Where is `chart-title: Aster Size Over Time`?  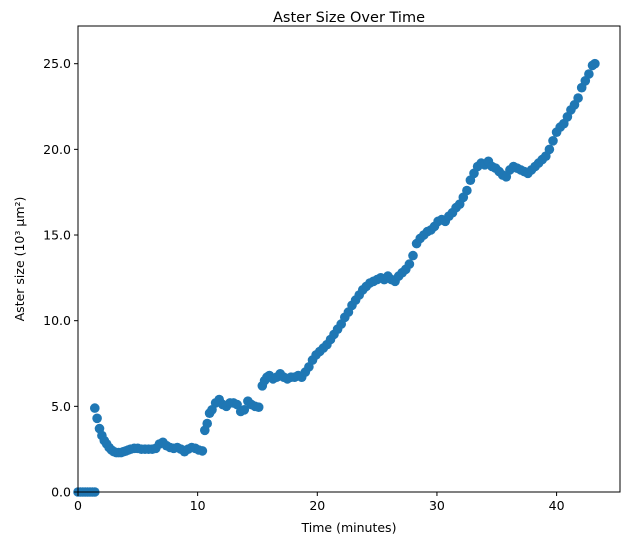 chart-title: Aster Size Over Time is located at coordinates (349, 18).